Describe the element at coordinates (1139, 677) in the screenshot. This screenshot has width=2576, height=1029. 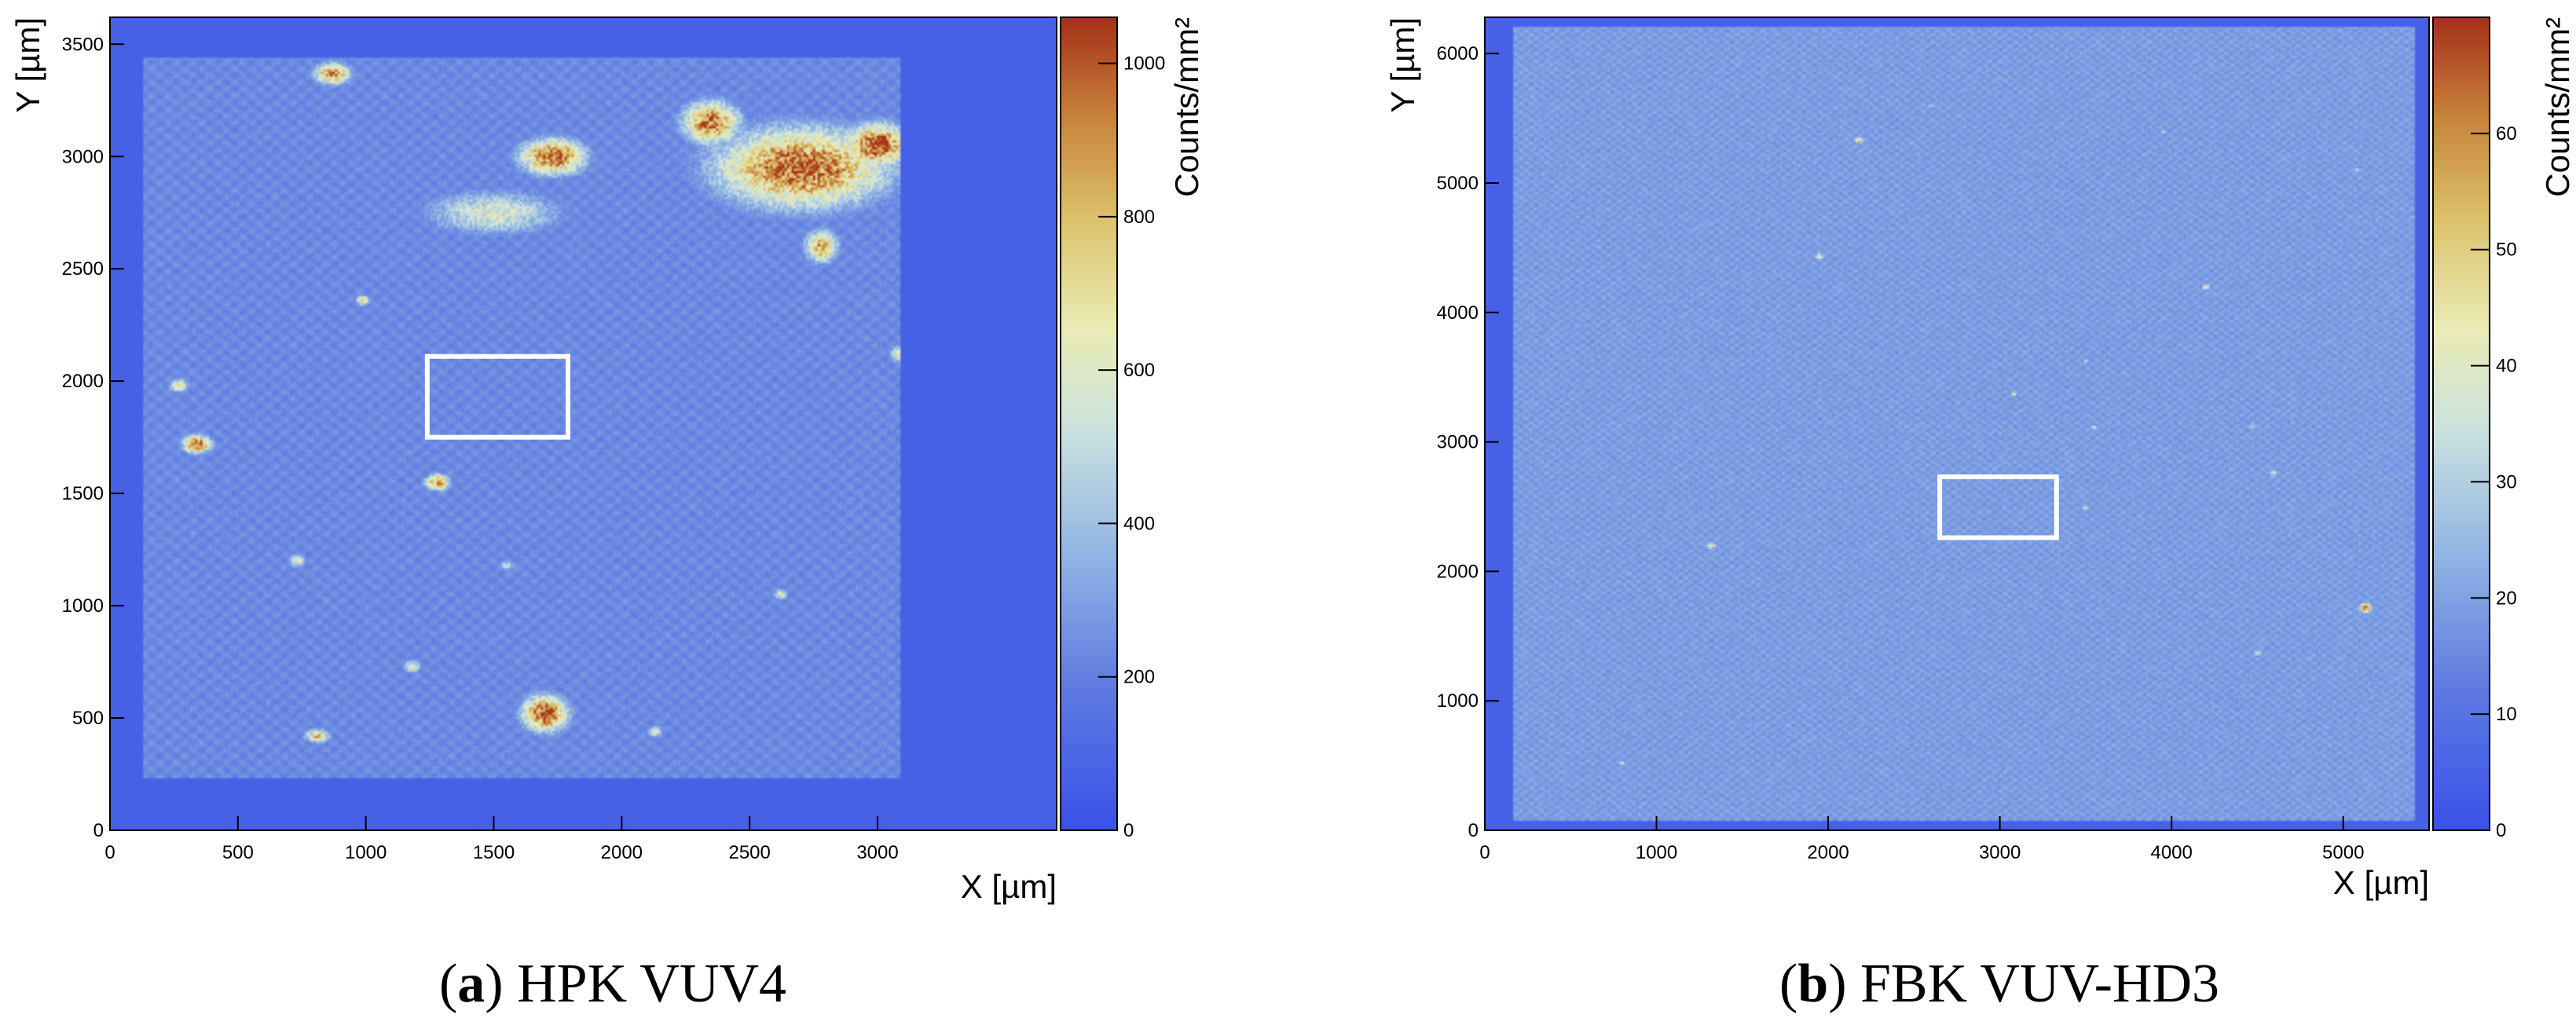
I see `colorbar-tick-label: 200` at that location.